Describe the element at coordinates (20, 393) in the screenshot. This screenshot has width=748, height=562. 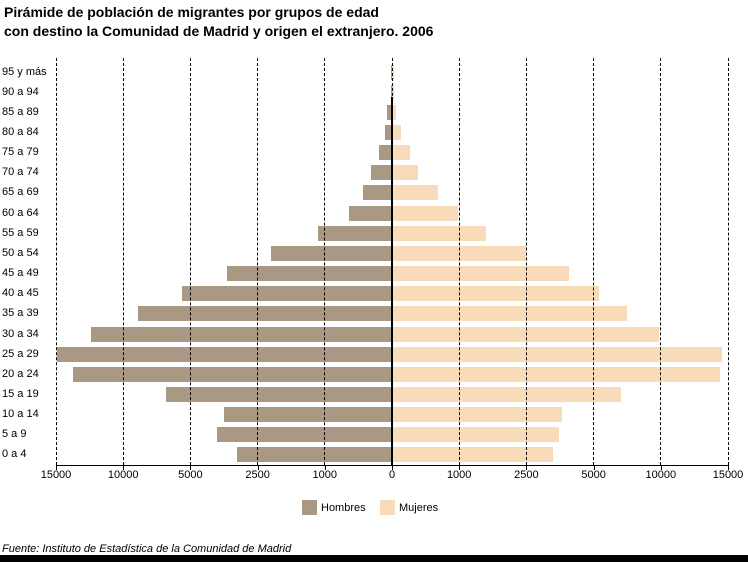
I see `age-group-label: 15 a 19` at that location.